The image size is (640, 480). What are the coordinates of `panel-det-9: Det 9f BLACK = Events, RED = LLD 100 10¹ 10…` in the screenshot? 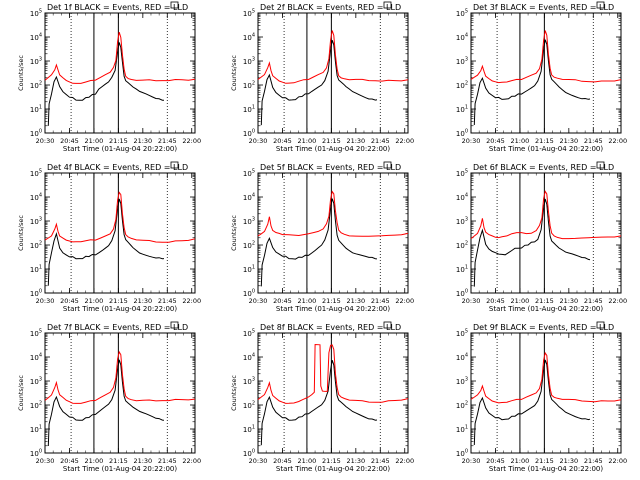 It's located at (541, 397).